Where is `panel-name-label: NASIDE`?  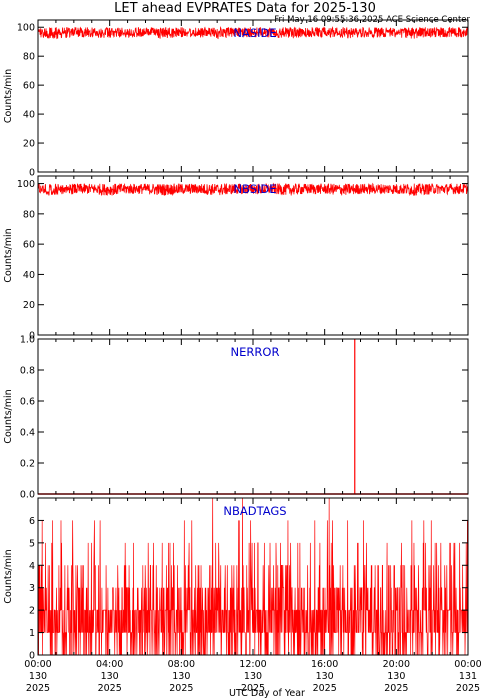 panel-name-label: NASIDE is located at coordinates (254, 33).